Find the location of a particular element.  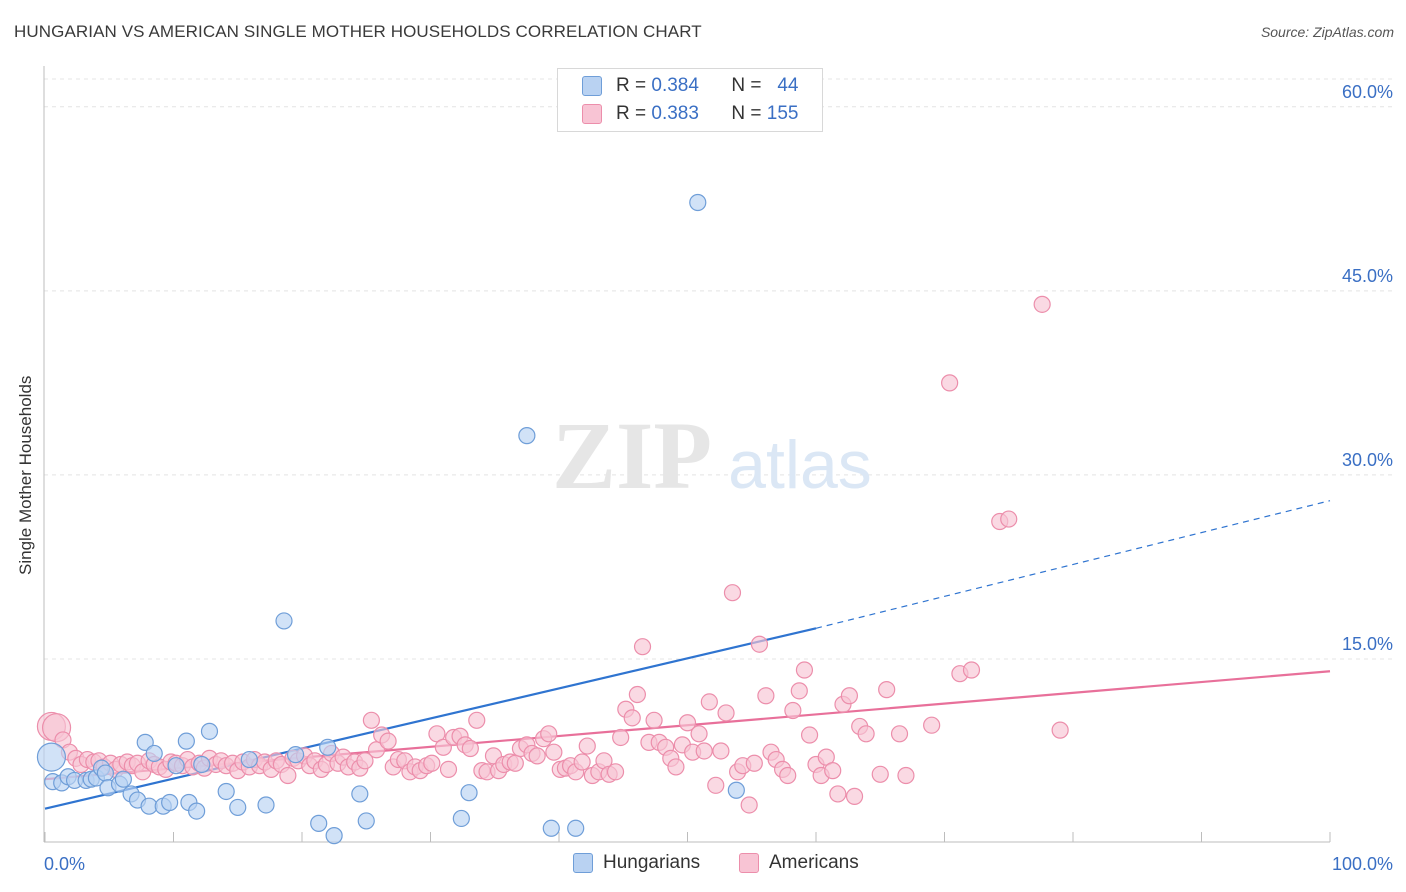

source-credit: Source: ZipAtlas.com is located at coordinates (1327, 32).